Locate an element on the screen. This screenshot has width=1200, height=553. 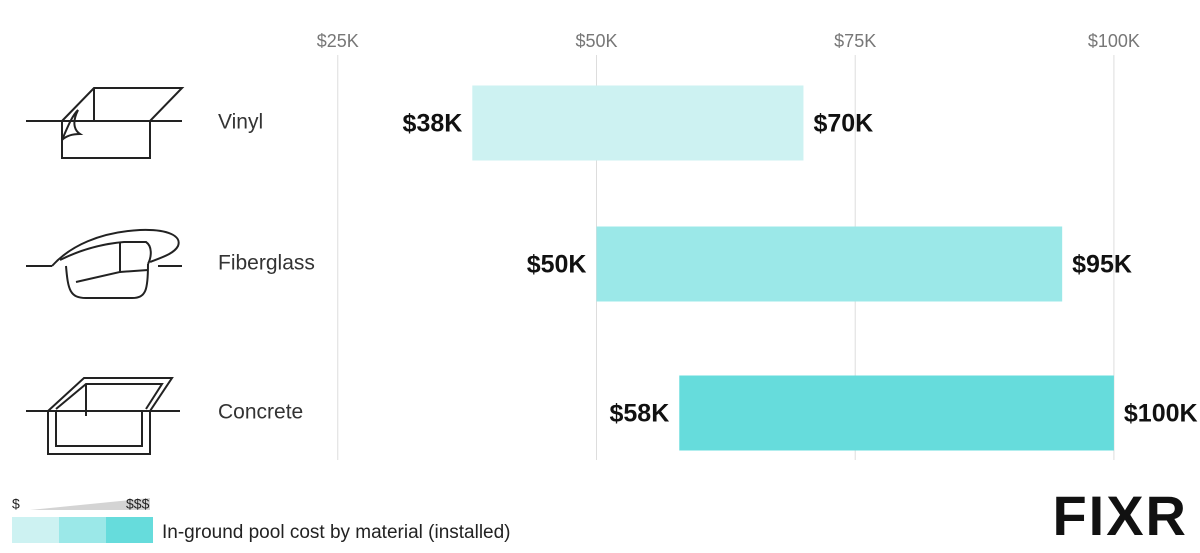
x-tick-label: $50K is located at coordinates (596, 41).